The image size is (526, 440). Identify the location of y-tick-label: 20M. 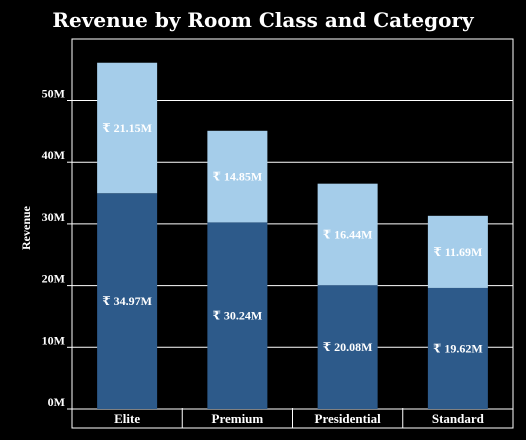
(53, 279).